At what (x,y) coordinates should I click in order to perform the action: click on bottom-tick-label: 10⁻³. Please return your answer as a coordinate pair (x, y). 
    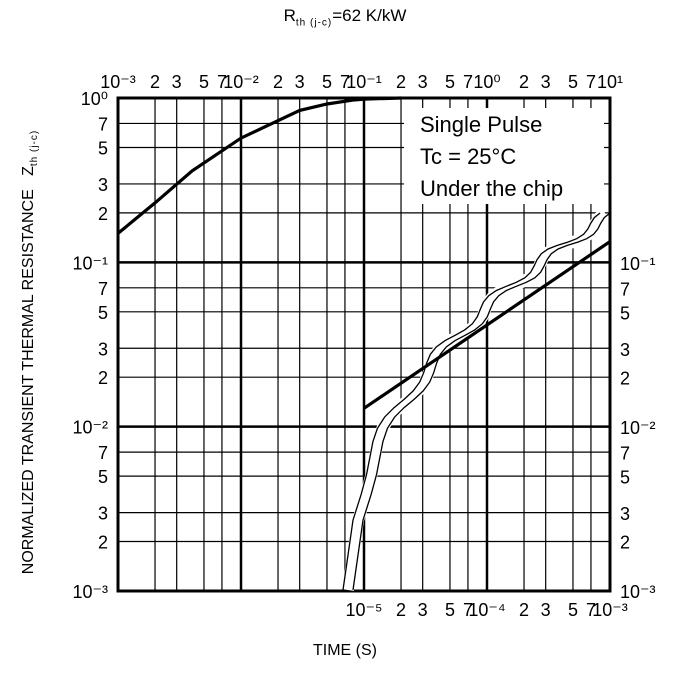
    Looking at the image, I should click on (610, 610).